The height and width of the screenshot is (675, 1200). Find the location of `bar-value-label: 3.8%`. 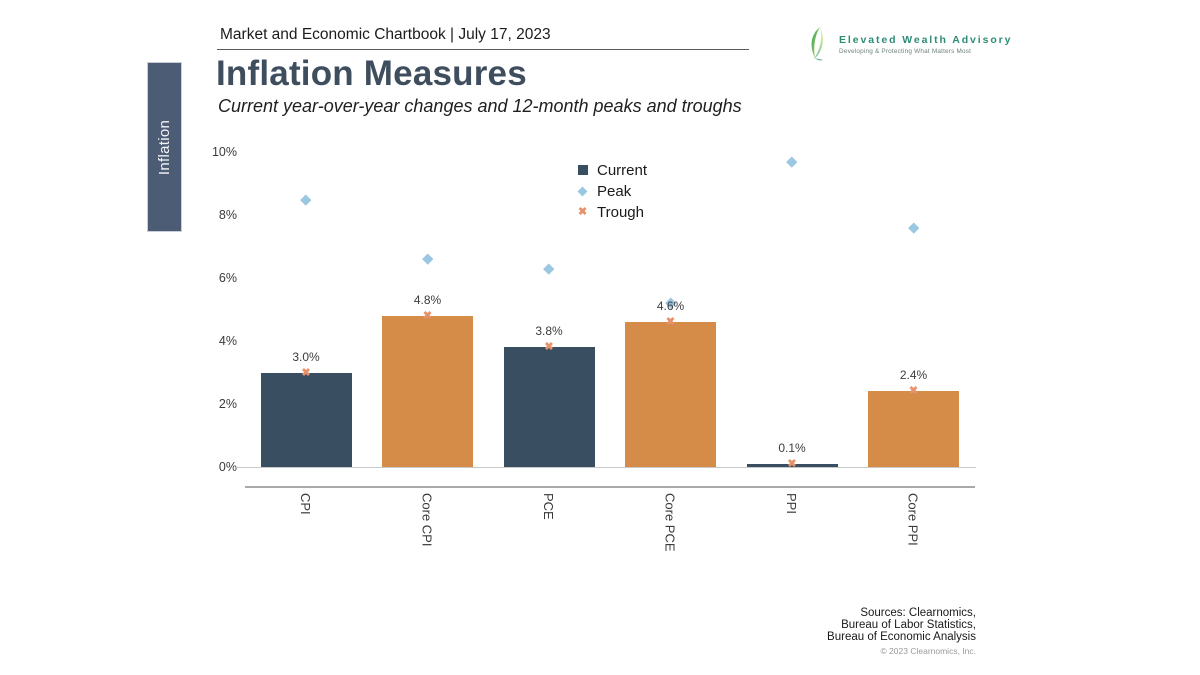

bar-value-label: 3.8% is located at coordinates (549, 331).